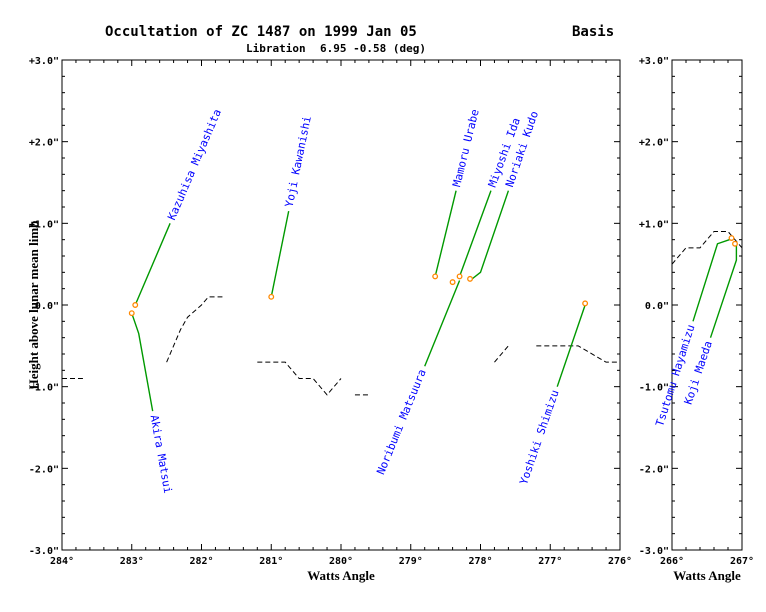  What do you see at coordinates (672, 561) in the screenshot?
I see `x-tick-label: 266°` at bounding box center [672, 561].